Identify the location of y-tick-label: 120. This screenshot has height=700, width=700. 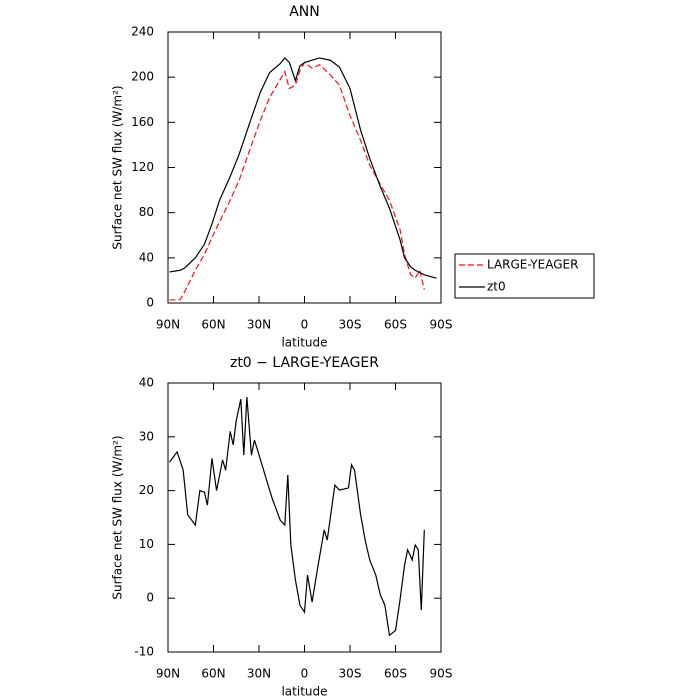
(142, 167).